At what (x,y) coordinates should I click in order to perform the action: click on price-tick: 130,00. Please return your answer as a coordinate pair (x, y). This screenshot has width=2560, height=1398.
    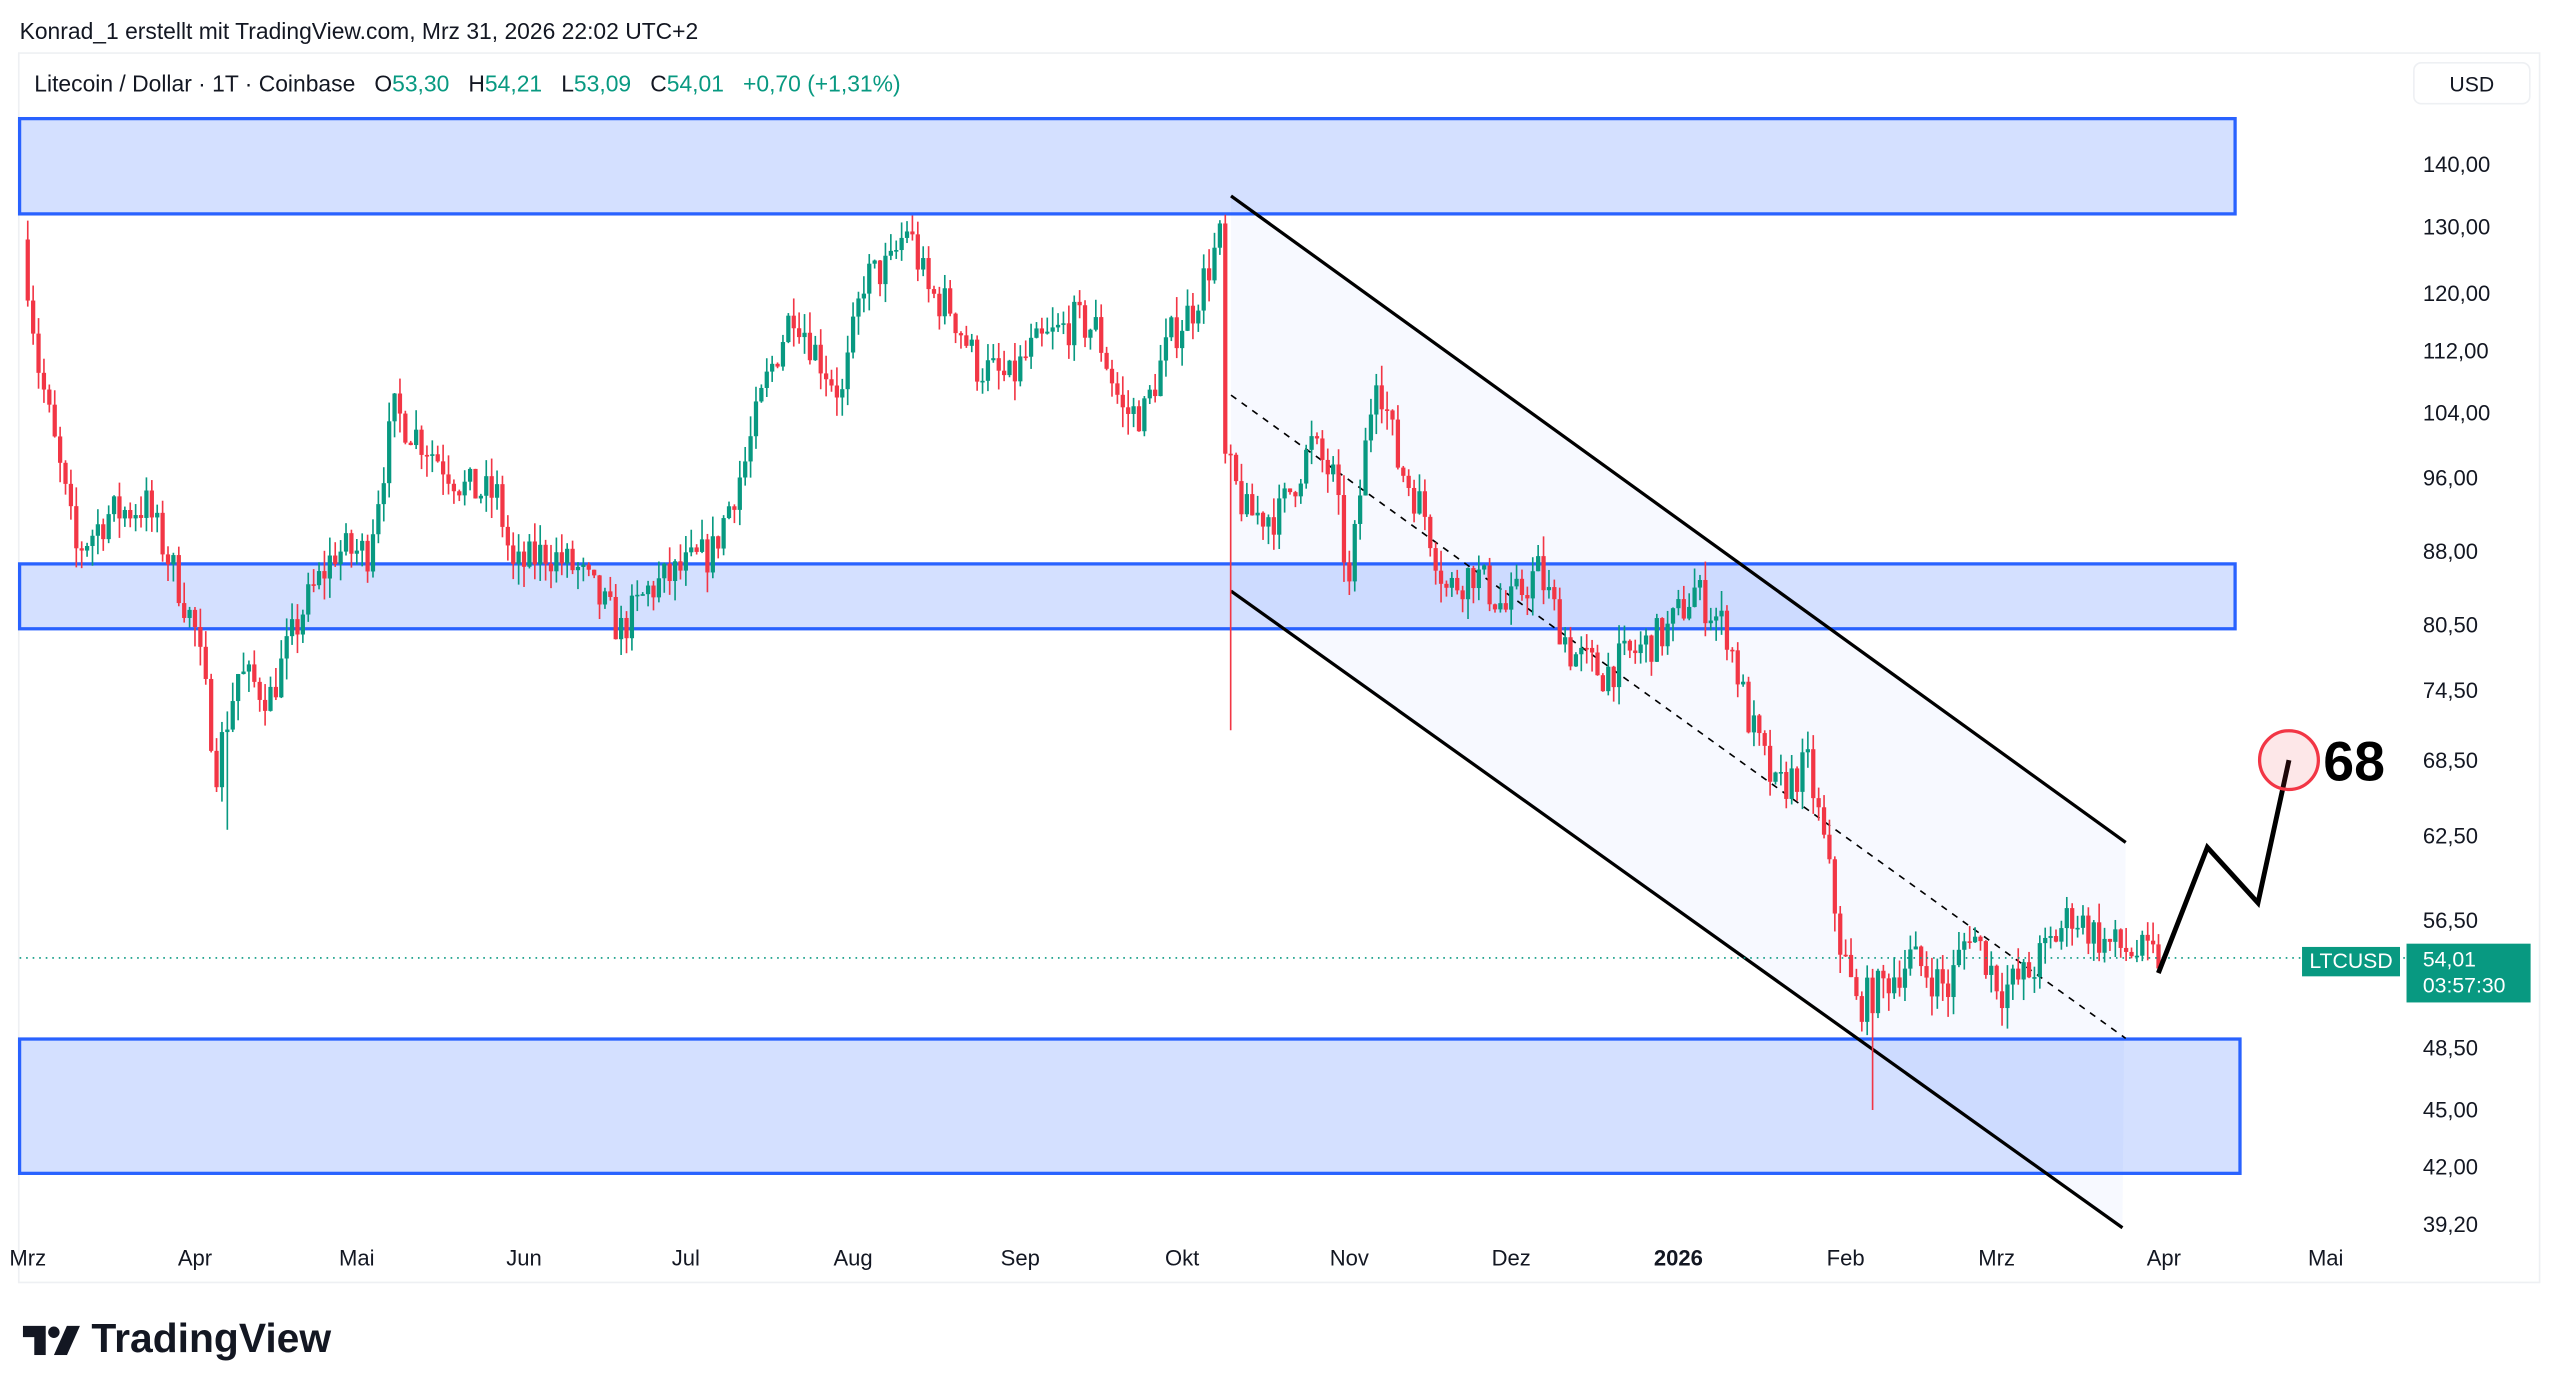
    Looking at the image, I should click on (2456, 226).